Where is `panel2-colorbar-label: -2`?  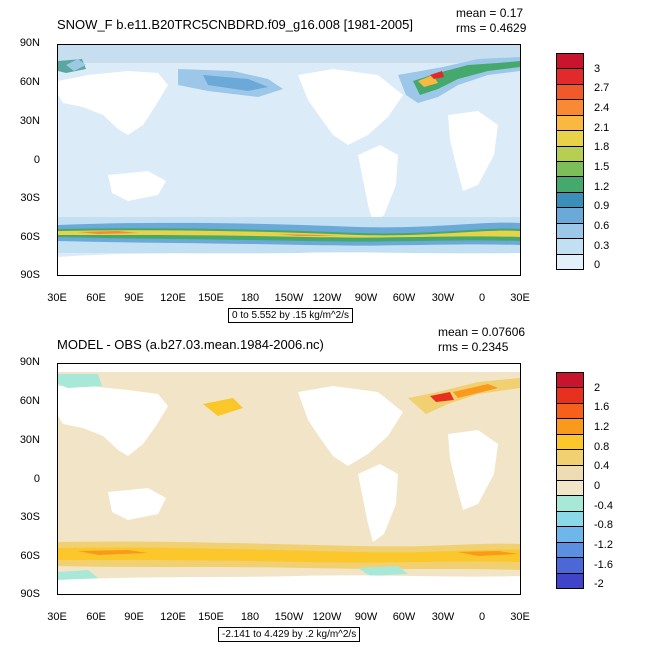 panel2-colorbar-label: -2 is located at coordinates (599, 584).